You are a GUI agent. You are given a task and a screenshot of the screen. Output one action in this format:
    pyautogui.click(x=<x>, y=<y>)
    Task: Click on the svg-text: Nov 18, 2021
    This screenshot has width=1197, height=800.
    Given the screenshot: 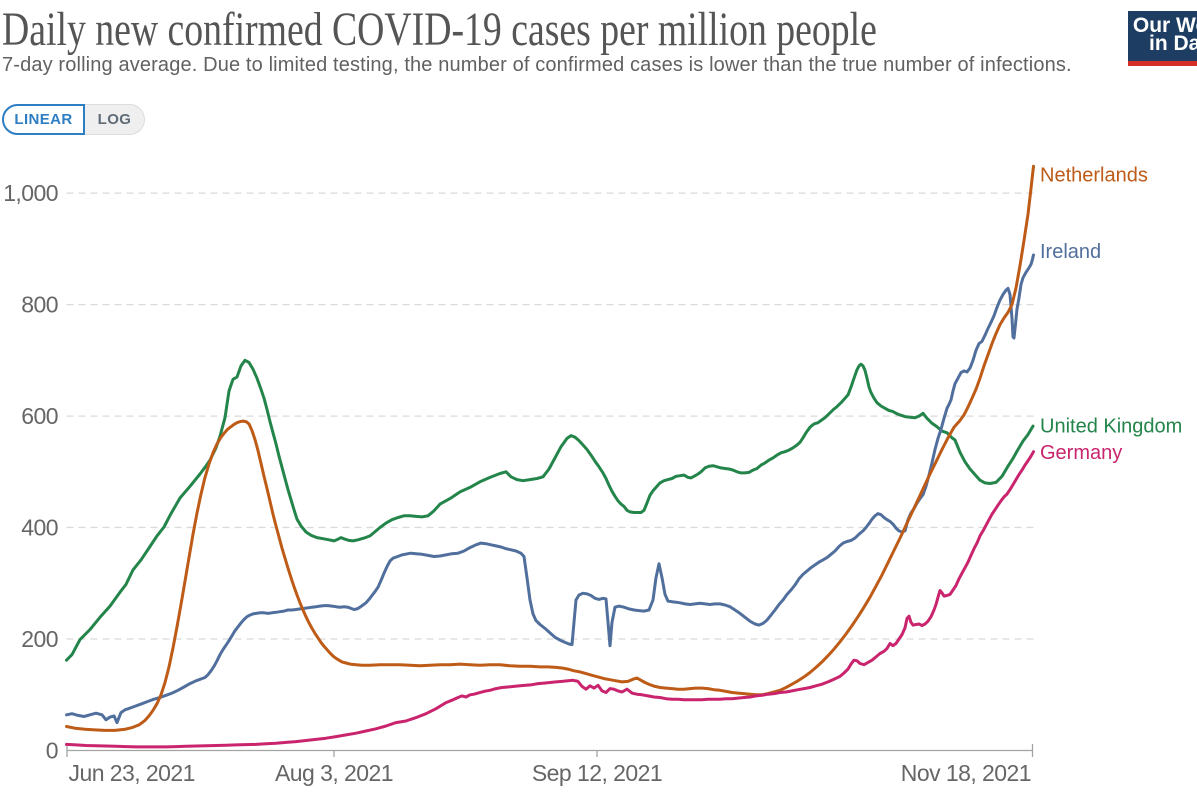 What is the action you would take?
    pyautogui.click(x=966, y=773)
    